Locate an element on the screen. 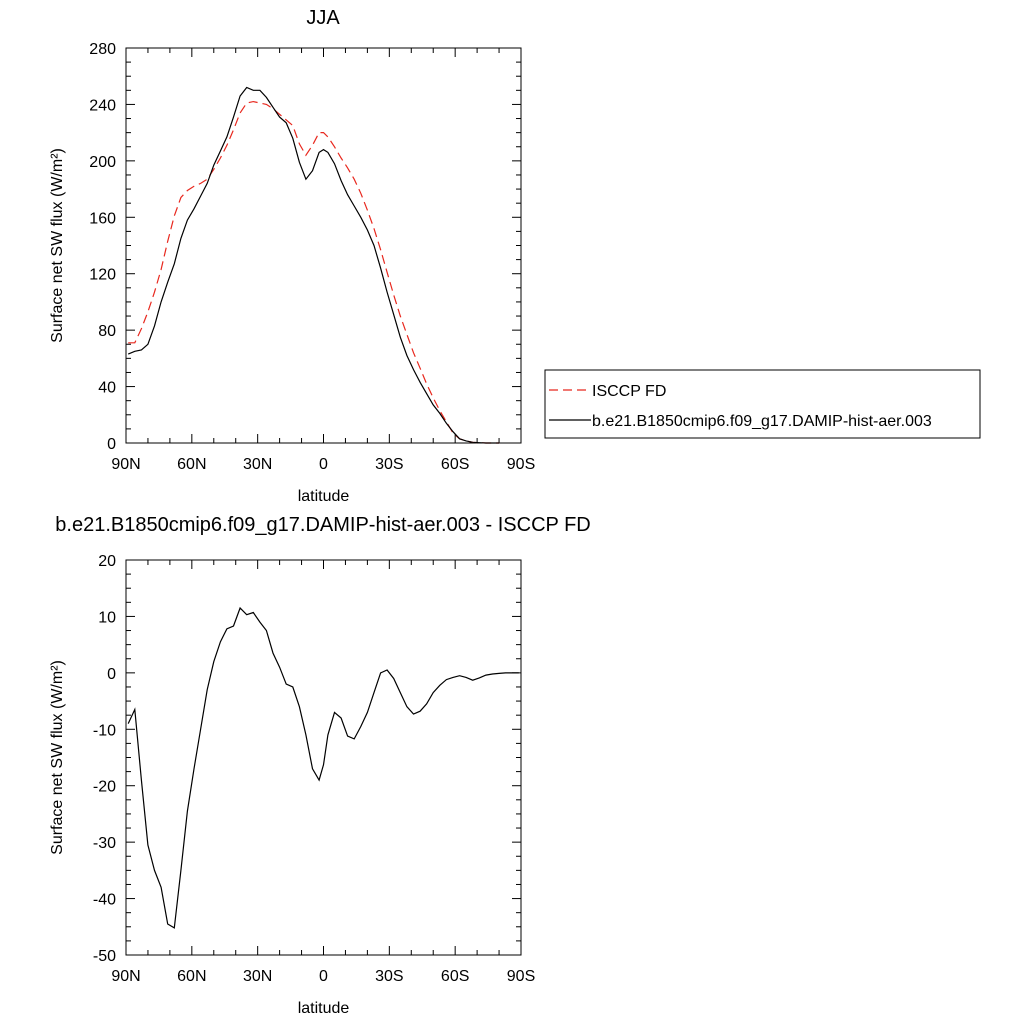  y-tick-label: -40 is located at coordinates (104, 900).